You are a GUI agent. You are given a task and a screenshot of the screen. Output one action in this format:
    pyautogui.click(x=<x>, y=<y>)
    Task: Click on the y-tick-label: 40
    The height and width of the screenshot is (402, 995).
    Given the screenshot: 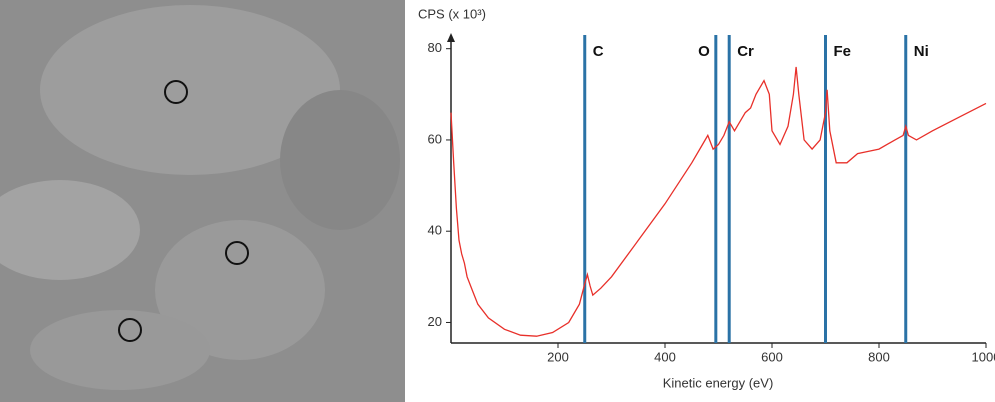 What is the action you would take?
    pyautogui.click(x=435, y=230)
    